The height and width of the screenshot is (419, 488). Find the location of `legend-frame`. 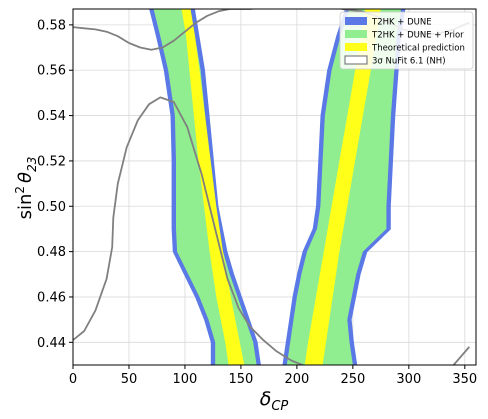

legend-frame is located at coordinates (406, 40).